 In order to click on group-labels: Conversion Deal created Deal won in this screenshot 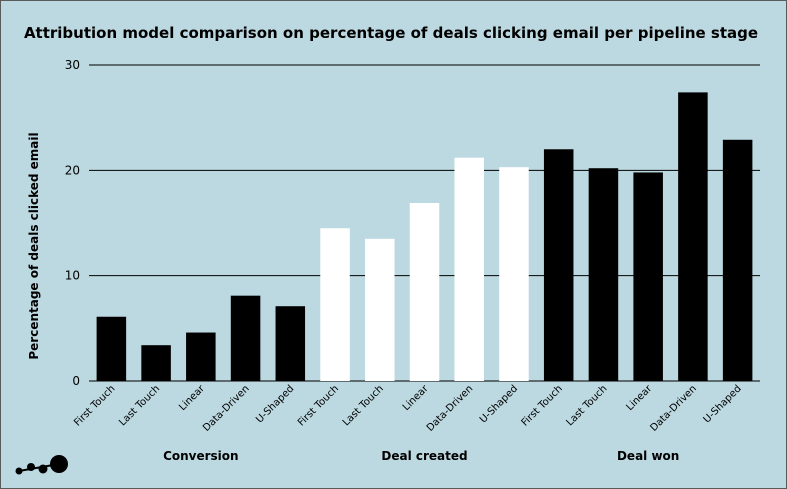, I will do `click(421, 456)`.